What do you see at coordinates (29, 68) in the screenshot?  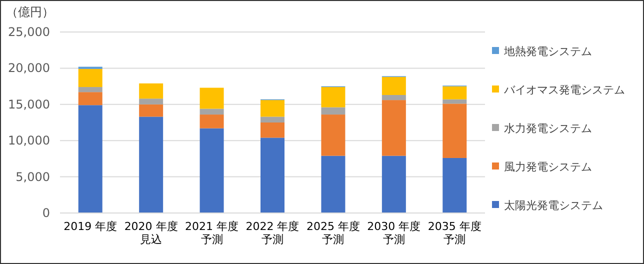 I see `y-tick-label: 20,000` at bounding box center [29, 68].